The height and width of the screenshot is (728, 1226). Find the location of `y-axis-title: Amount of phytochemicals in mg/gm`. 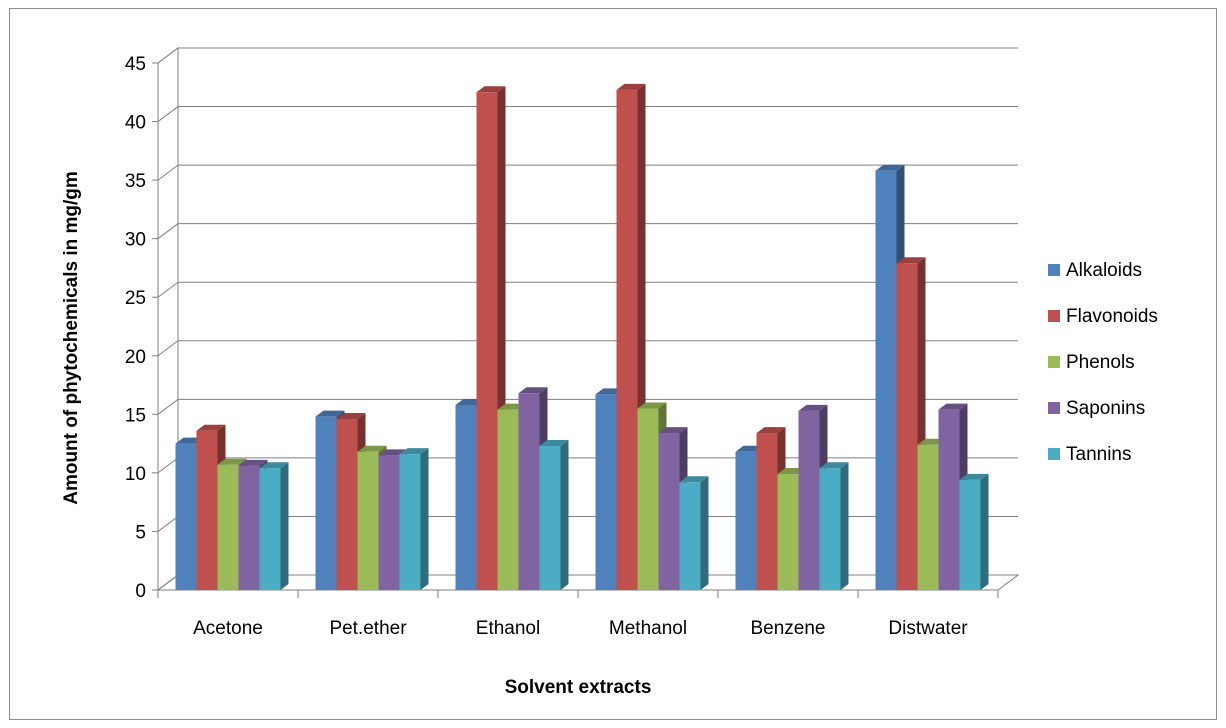

y-axis-title: Amount of phytochemicals in mg/gm is located at coordinates (71, 338).